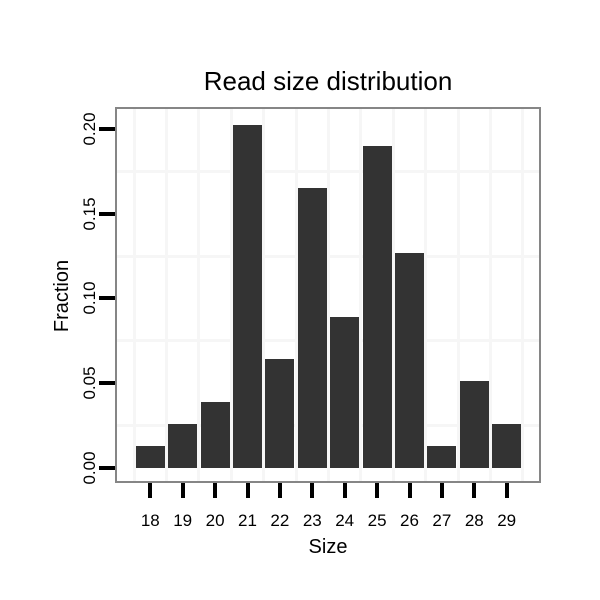 The width and height of the screenshot is (600, 600). What do you see at coordinates (377, 520) in the screenshot?
I see `x-tick-label: 25` at bounding box center [377, 520].